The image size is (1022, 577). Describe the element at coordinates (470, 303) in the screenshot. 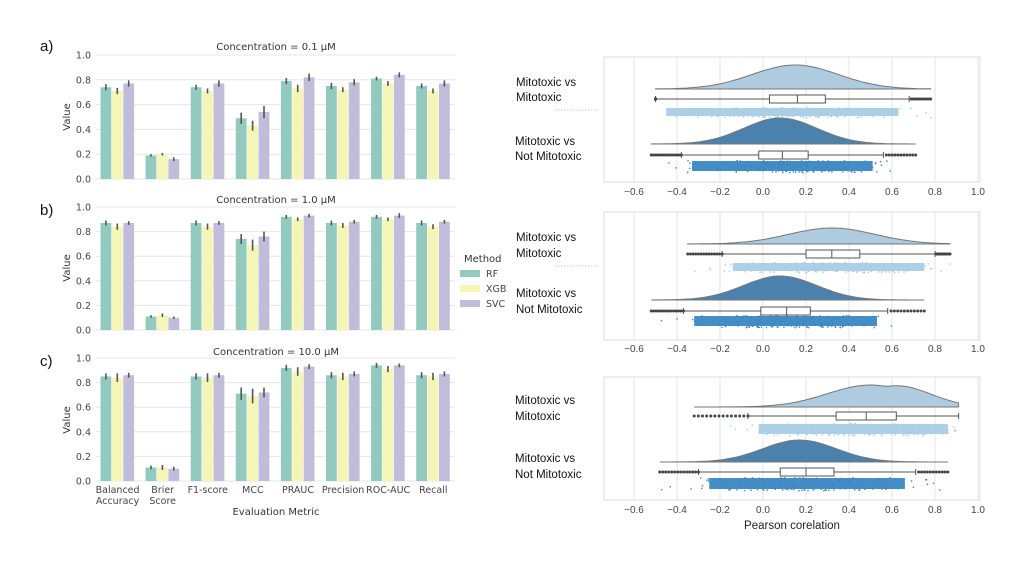

I see `legend-swatch-svc` at that location.